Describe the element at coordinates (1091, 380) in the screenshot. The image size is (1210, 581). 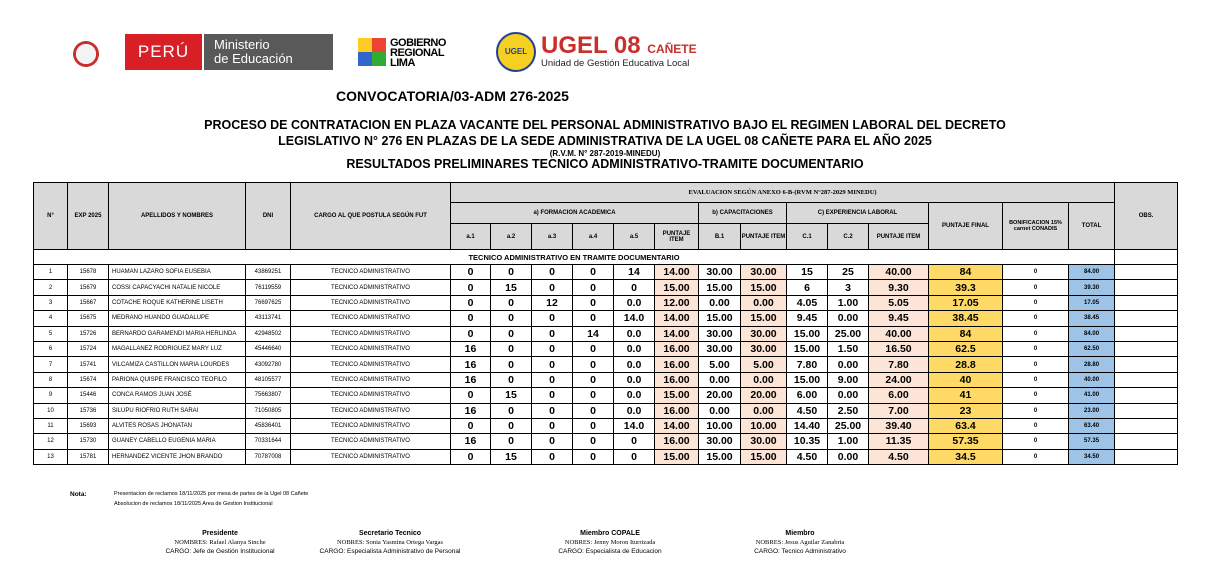
I see `cell-total: 40.00` at that location.